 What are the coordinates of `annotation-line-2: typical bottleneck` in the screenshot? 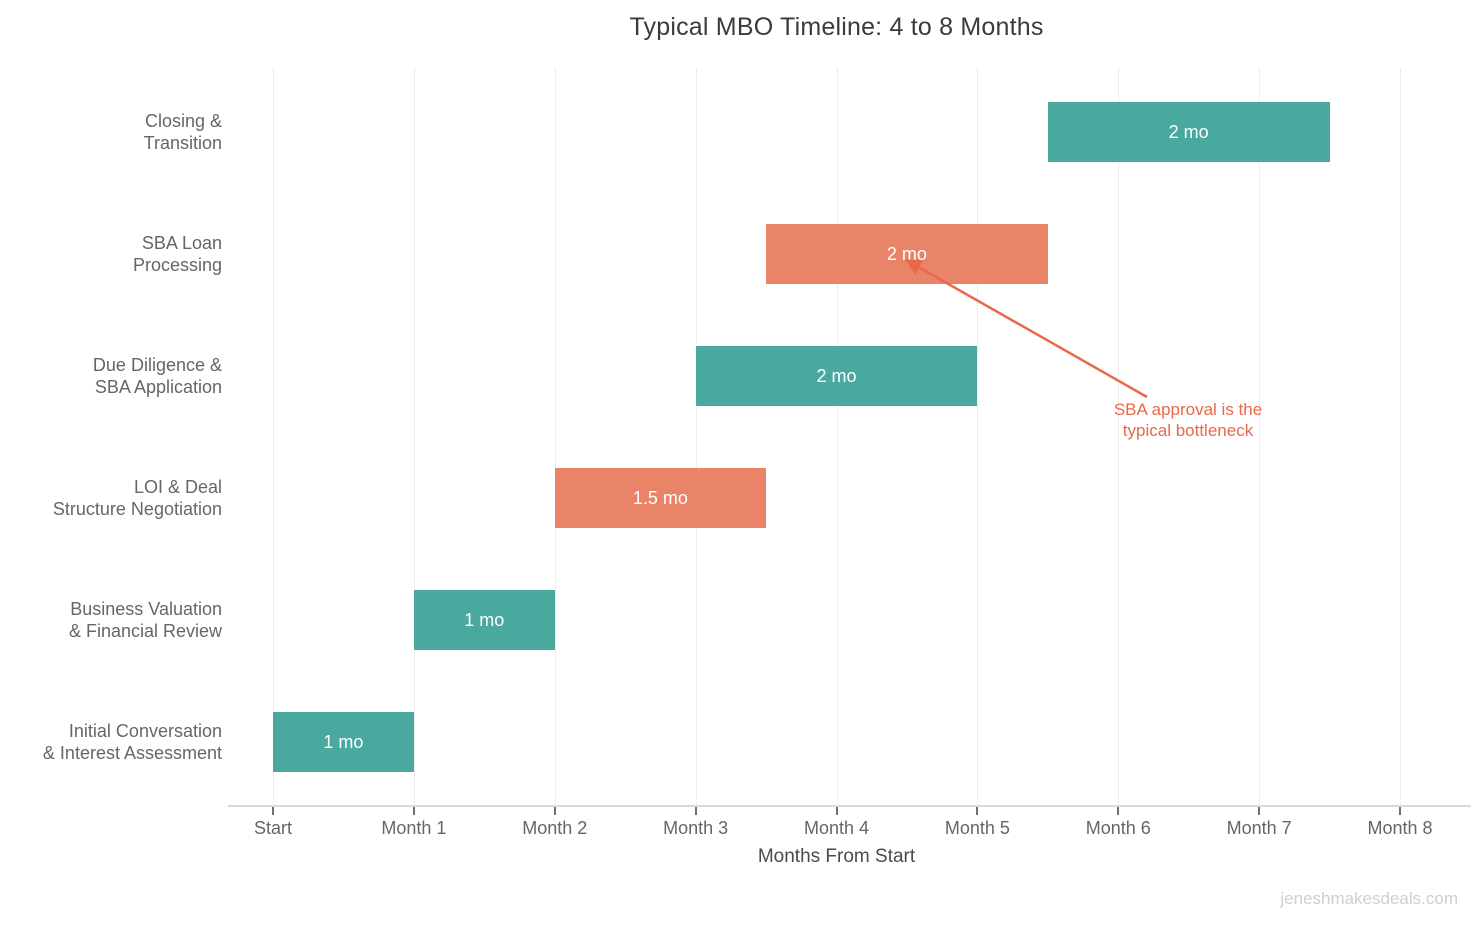 It's located at (1188, 430).